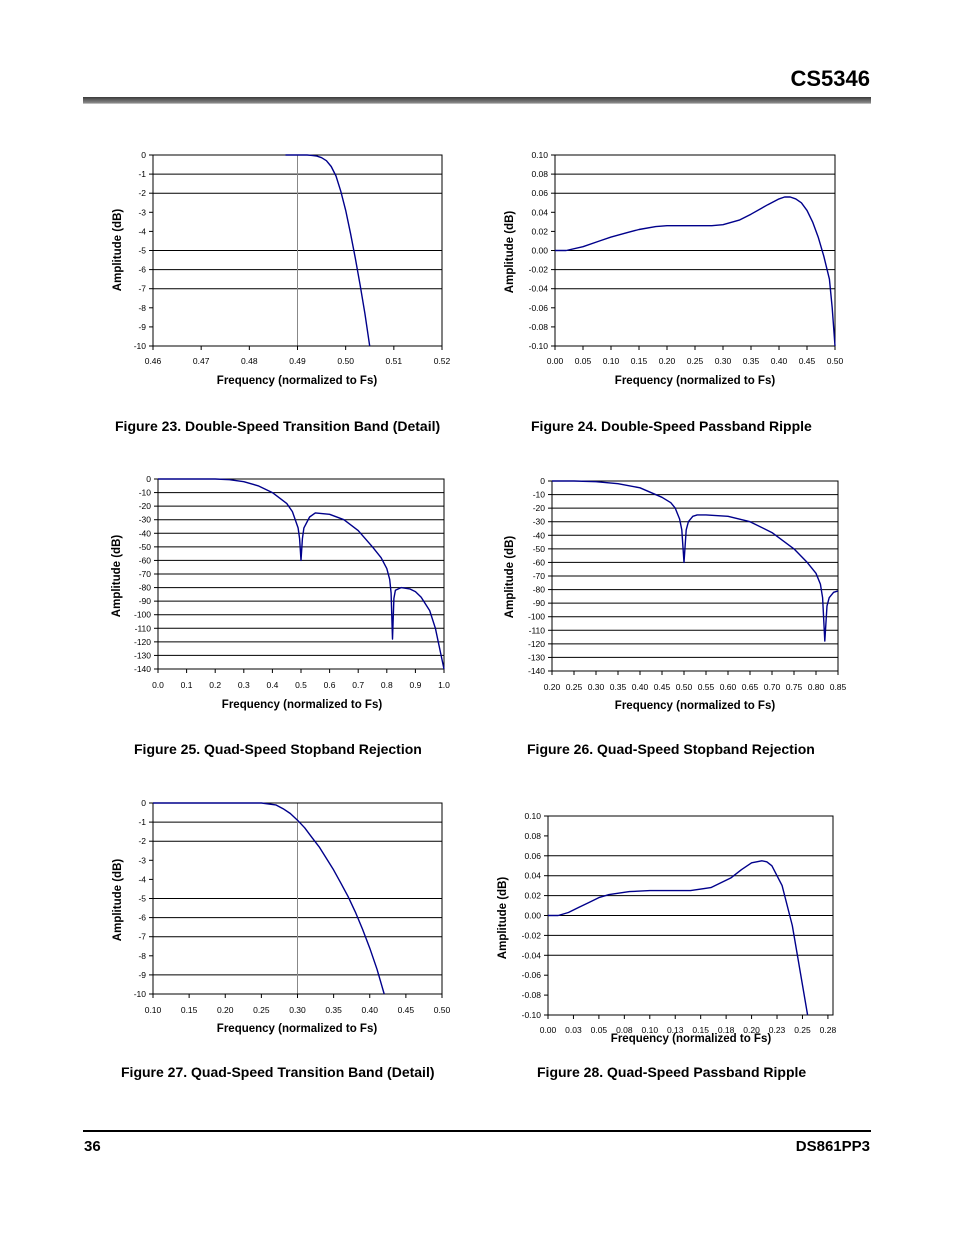  I want to click on y-tick-label: -120, so click(536, 644).